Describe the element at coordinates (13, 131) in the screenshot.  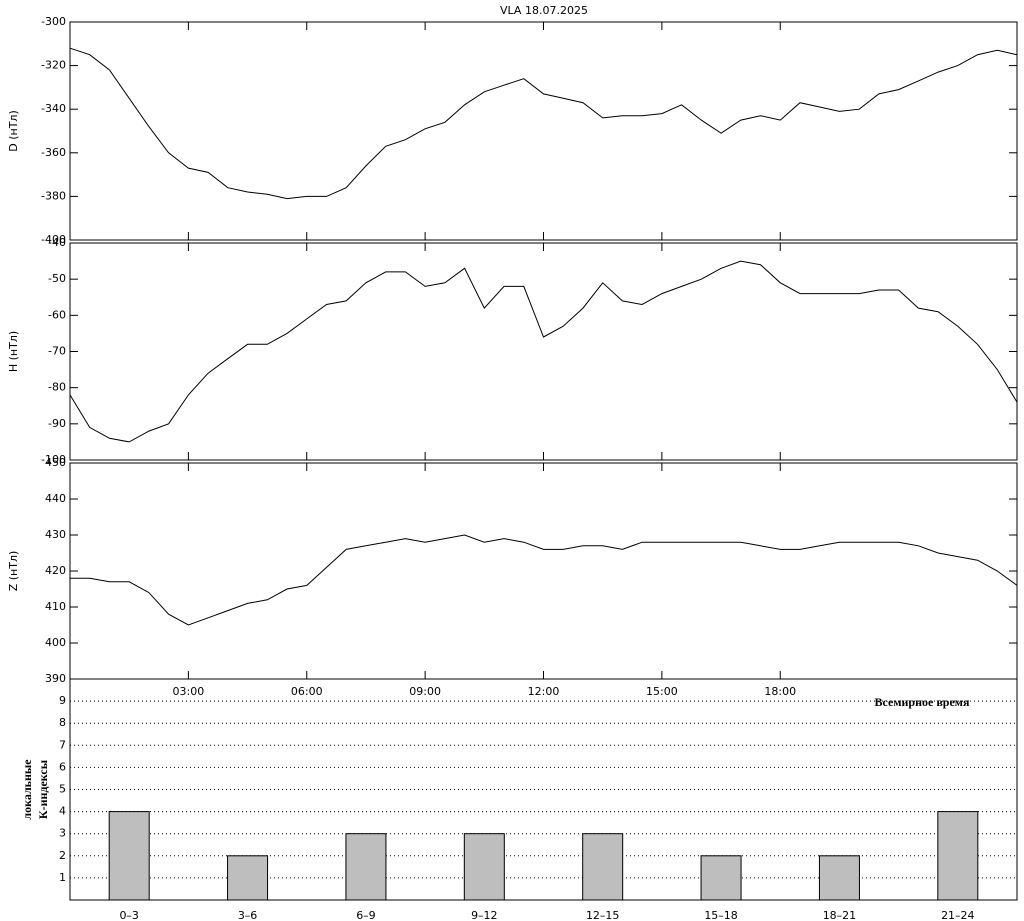
I see `y-axis-label: D (нТл)` at that location.